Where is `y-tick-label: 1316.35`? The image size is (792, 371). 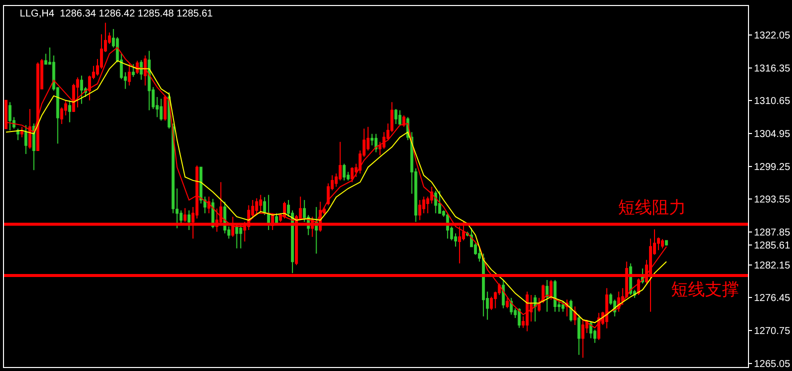
y-tick-label: 1316.35 is located at coordinates (772, 68).